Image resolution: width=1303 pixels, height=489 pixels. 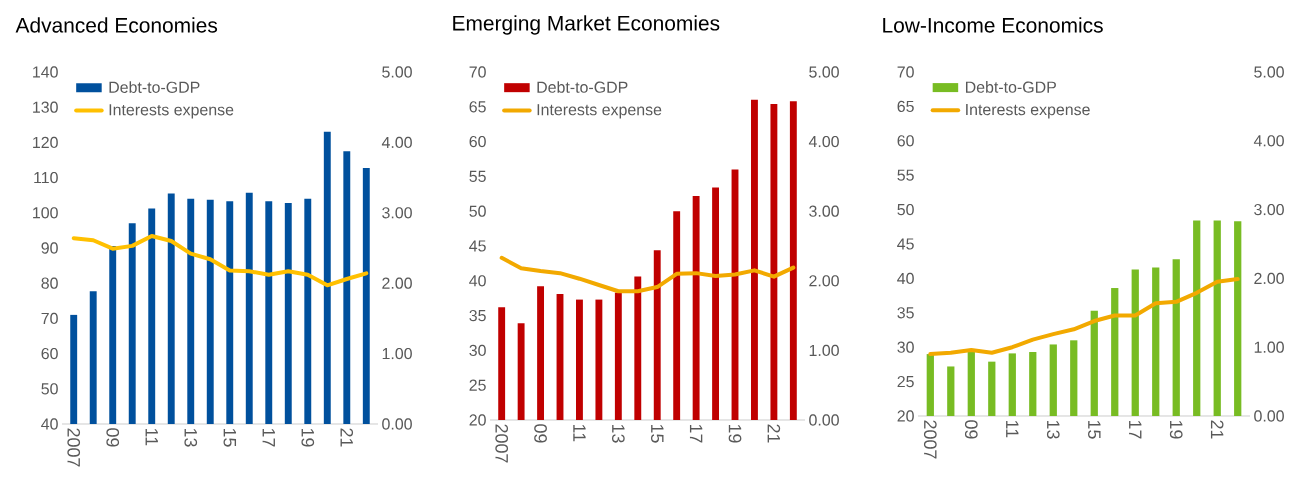 I want to click on y-tick-label: 120, so click(x=45, y=142).